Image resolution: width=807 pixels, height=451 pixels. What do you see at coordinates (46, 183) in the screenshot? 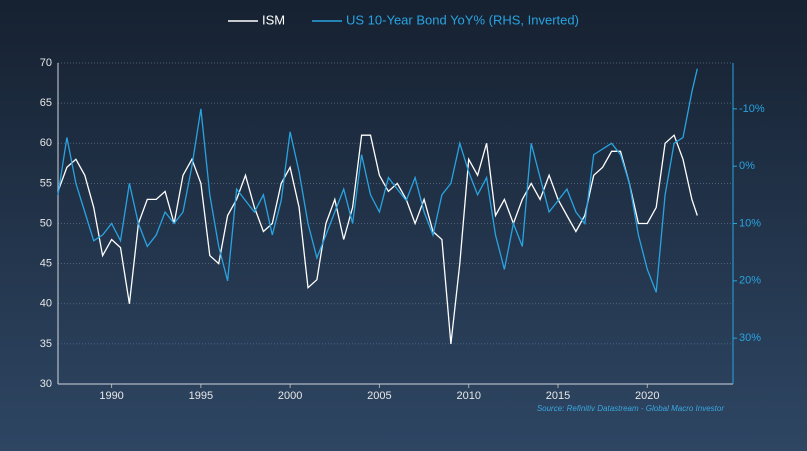
I see `y-tick-label: 55` at bounding box center [46, 183].